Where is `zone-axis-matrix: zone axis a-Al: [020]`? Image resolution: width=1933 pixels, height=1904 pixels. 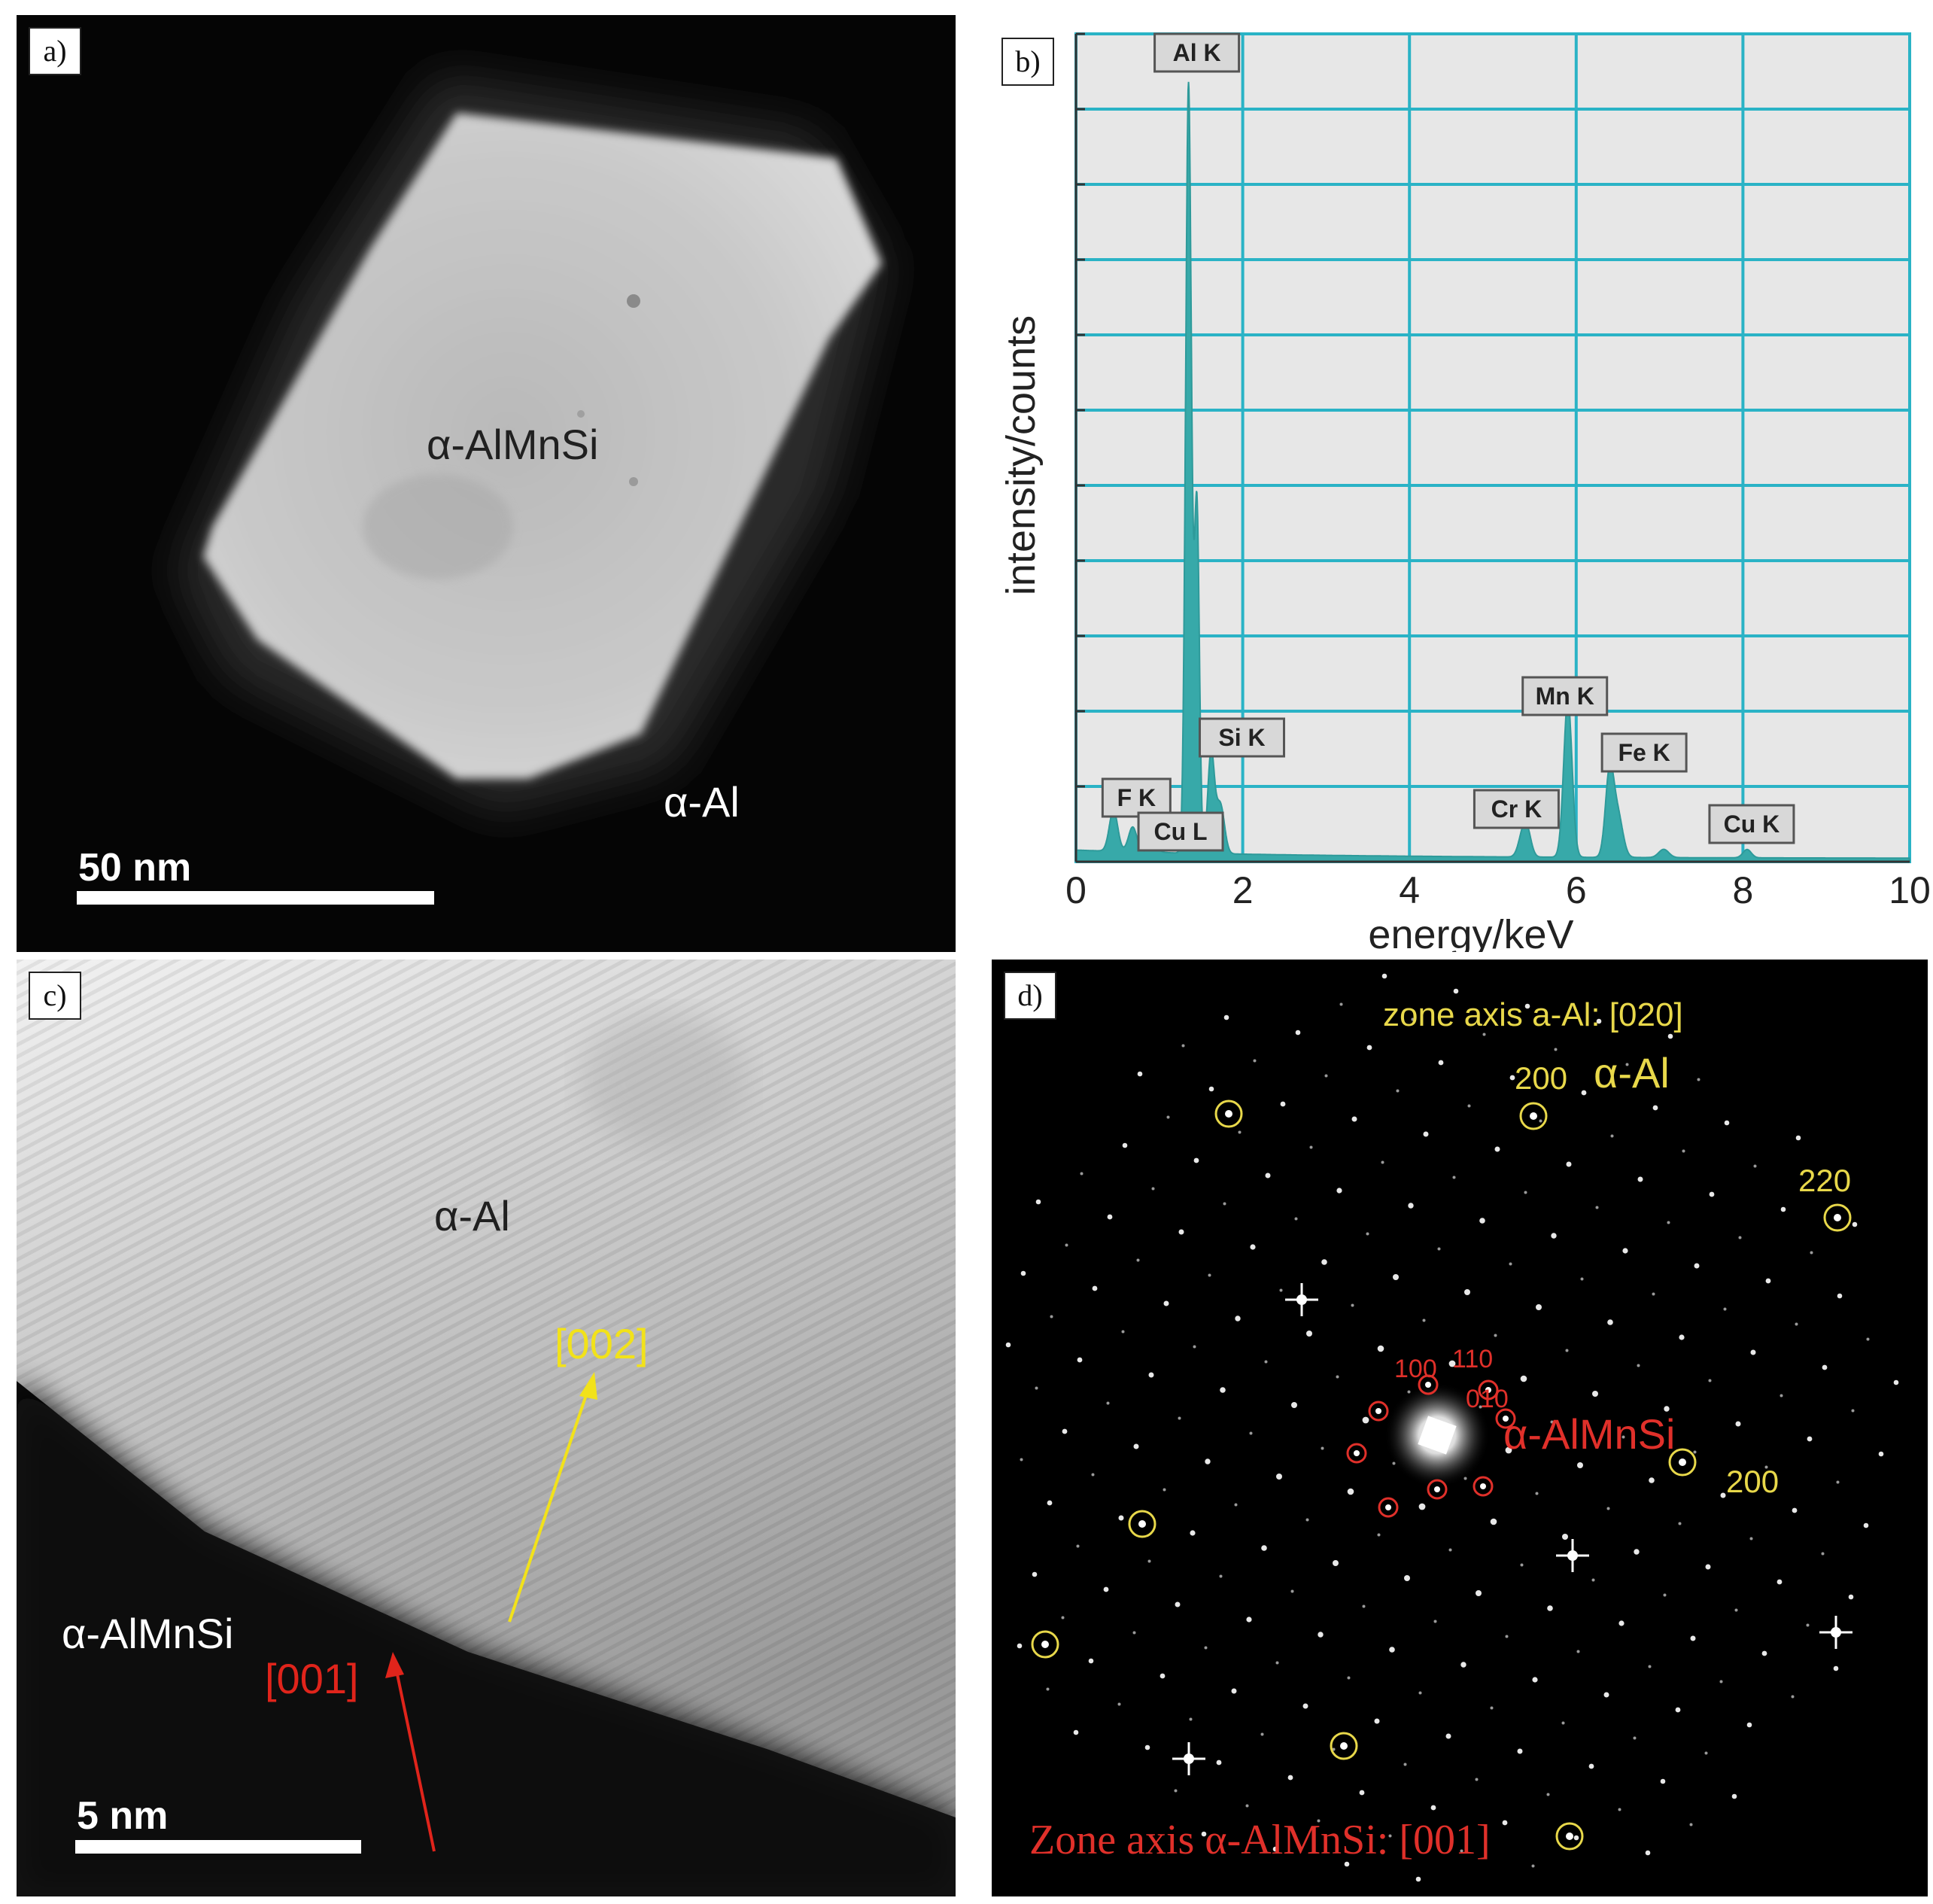
zone-axis-matrix: zone axis a-Al: [020] is located at coordinates (1533, 1014).